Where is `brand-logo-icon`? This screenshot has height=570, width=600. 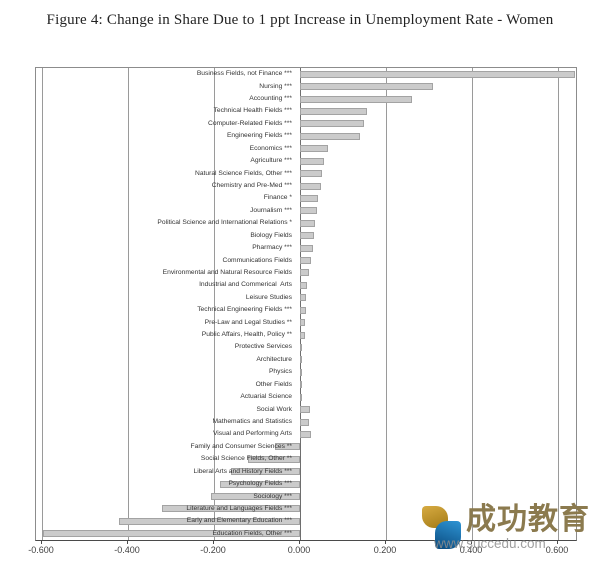 brand-logo-icon is located at coordinates (443, 527).